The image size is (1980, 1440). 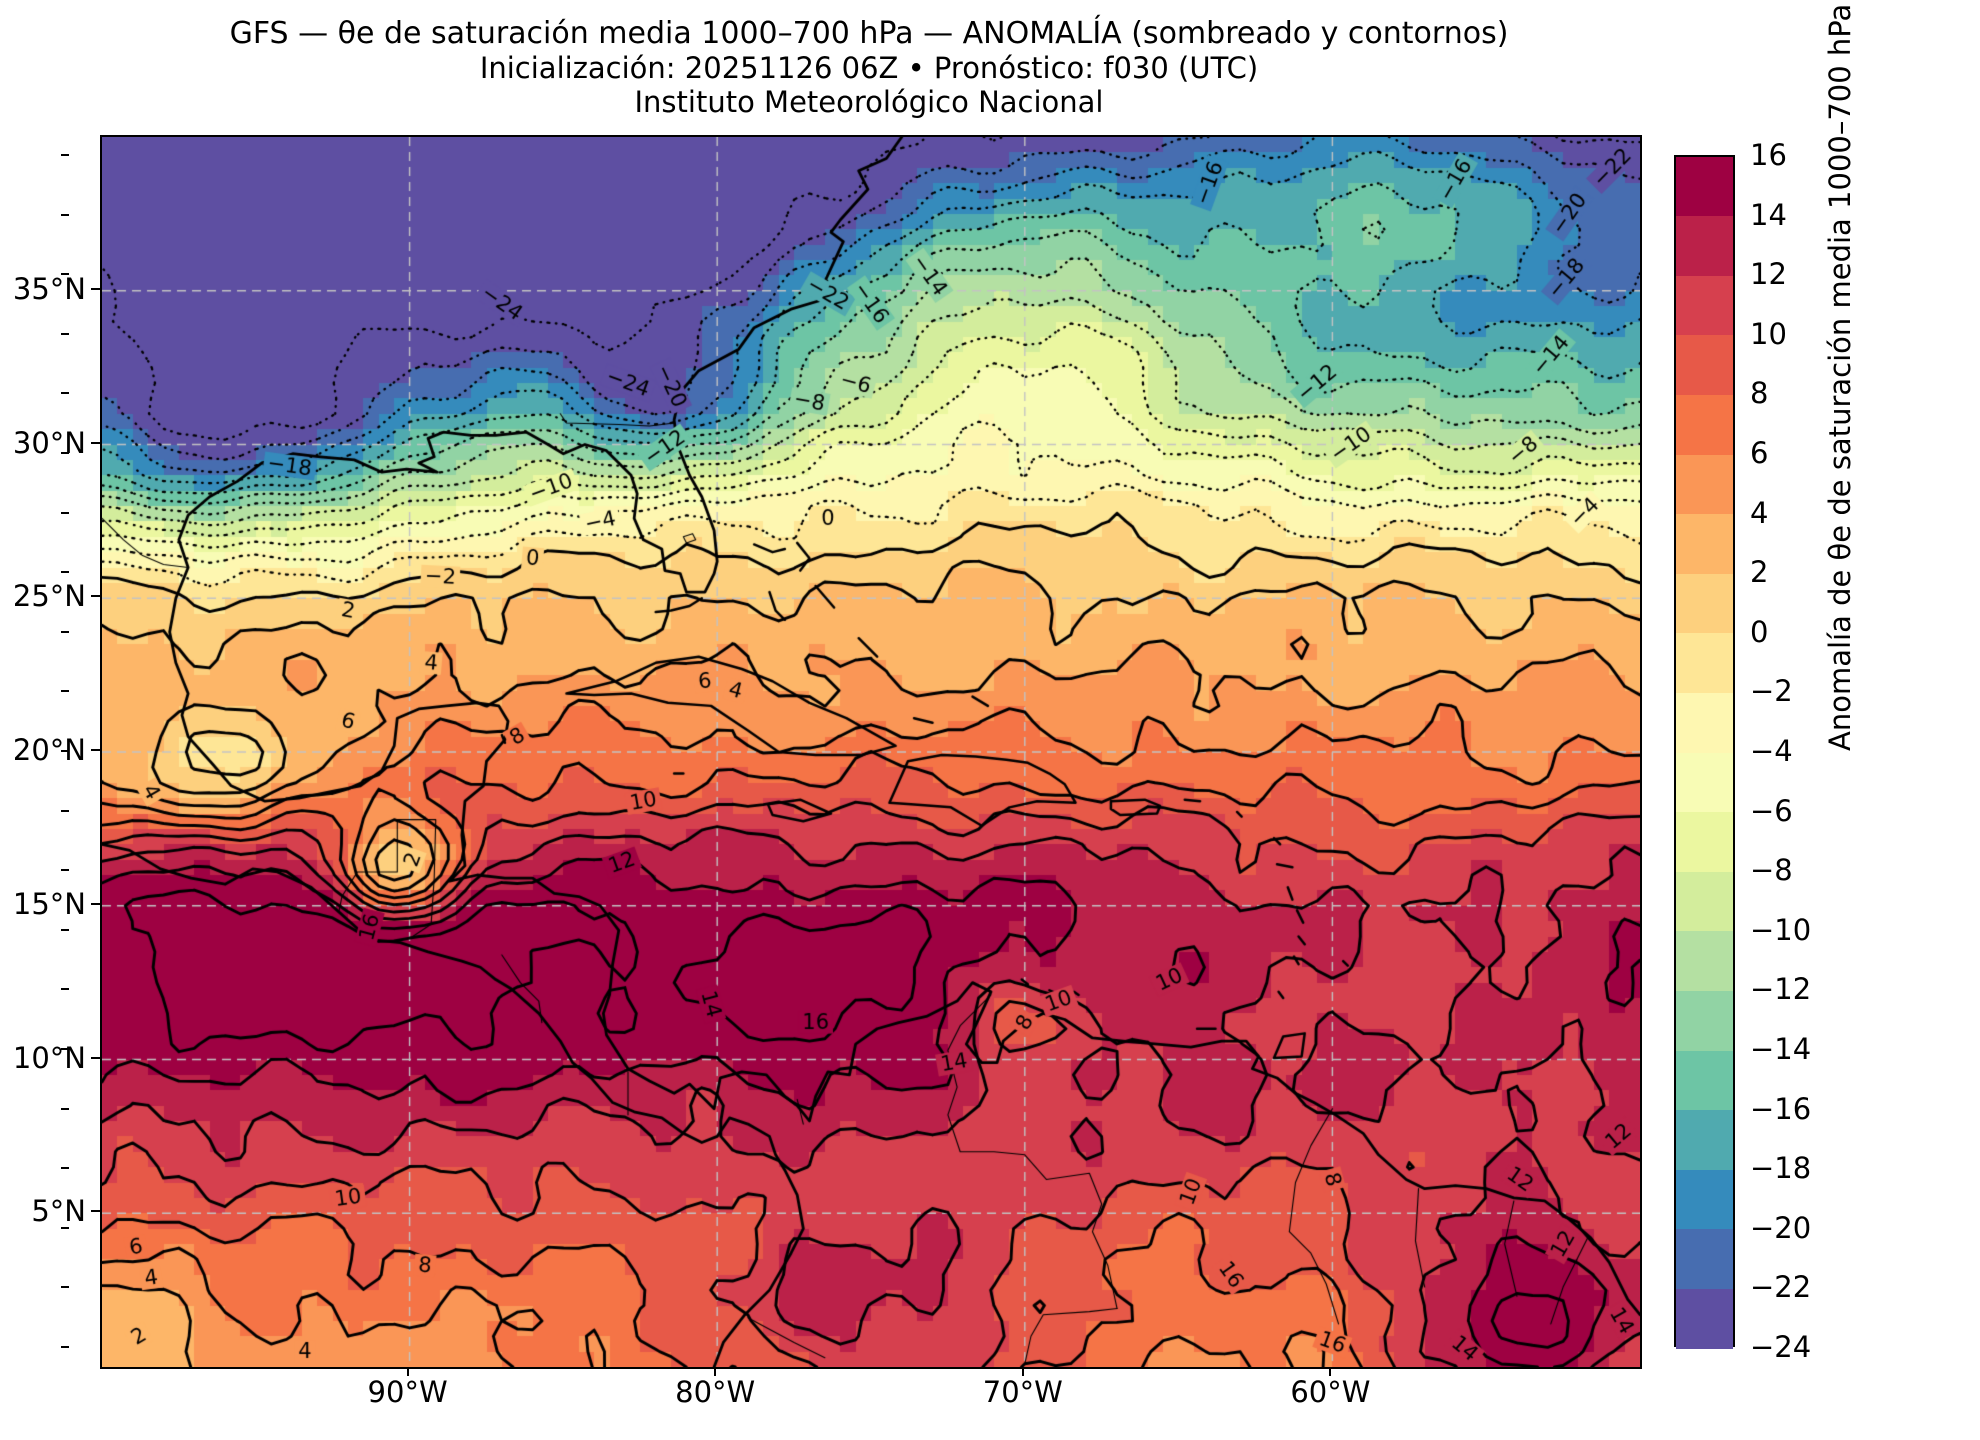 I want to click on y-tick-label: 30°N, so click(x=49, y=442).